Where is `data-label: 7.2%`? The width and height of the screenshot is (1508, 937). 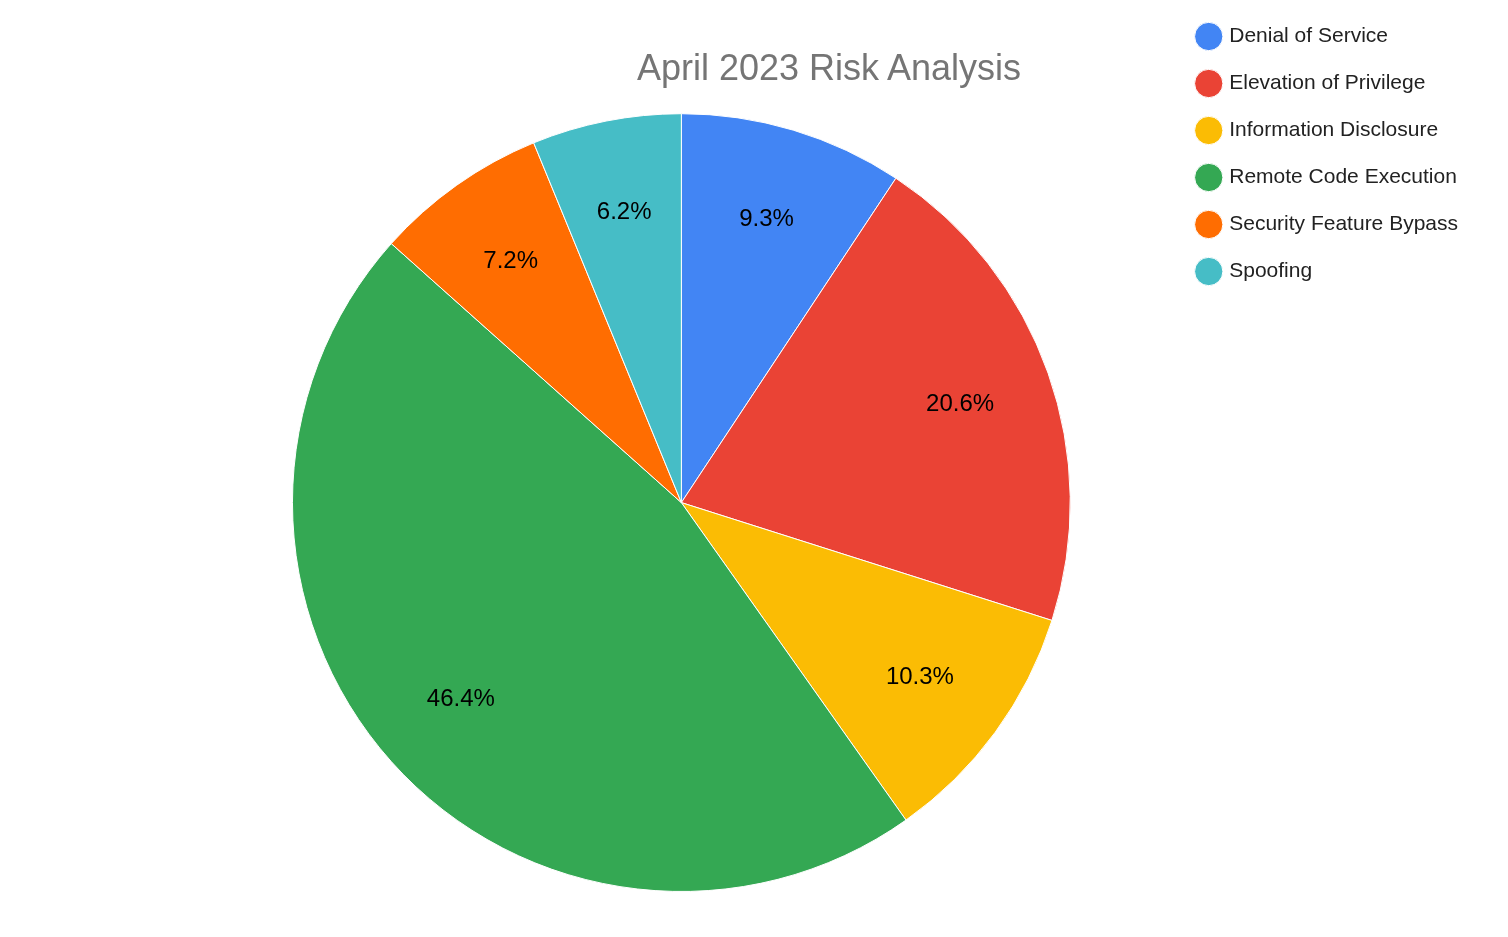 data-label: 7.2% is located at coordinates (511, 259).